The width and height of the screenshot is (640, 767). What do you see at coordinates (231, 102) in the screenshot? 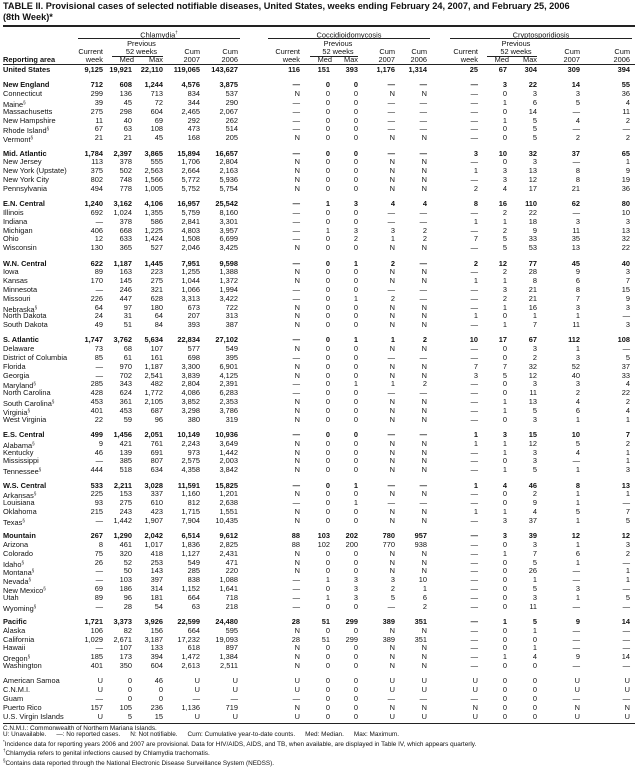
I see `chlamydia-cum-2006: 290` at bounding box center [231, 102].